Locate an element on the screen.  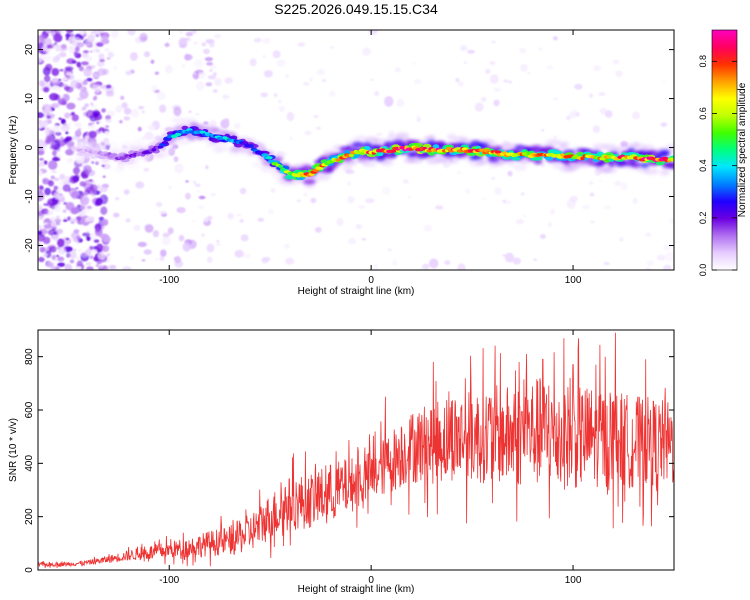
figure-title: S225.2026.049.15.15.C34 is located at coordinates (356, 9).